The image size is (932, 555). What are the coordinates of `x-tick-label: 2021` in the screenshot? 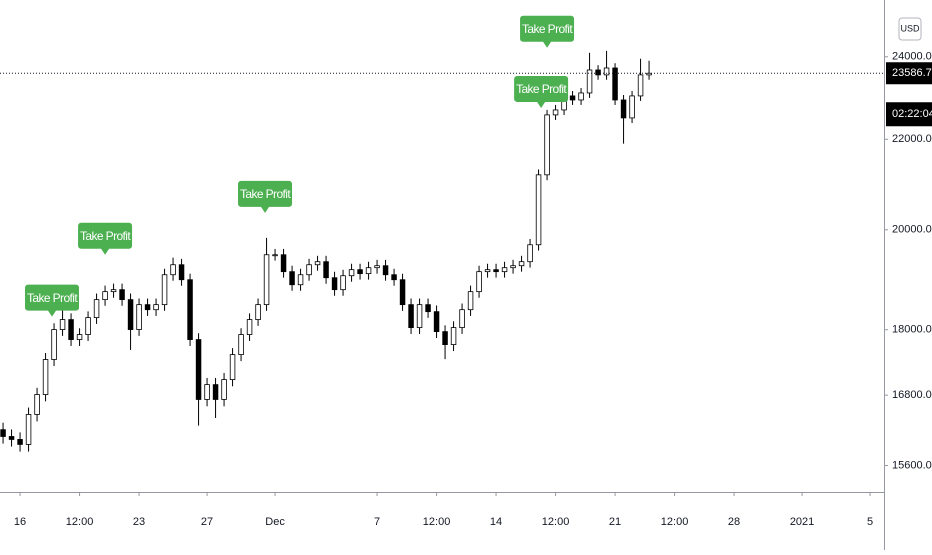 It's located at (802, 522).